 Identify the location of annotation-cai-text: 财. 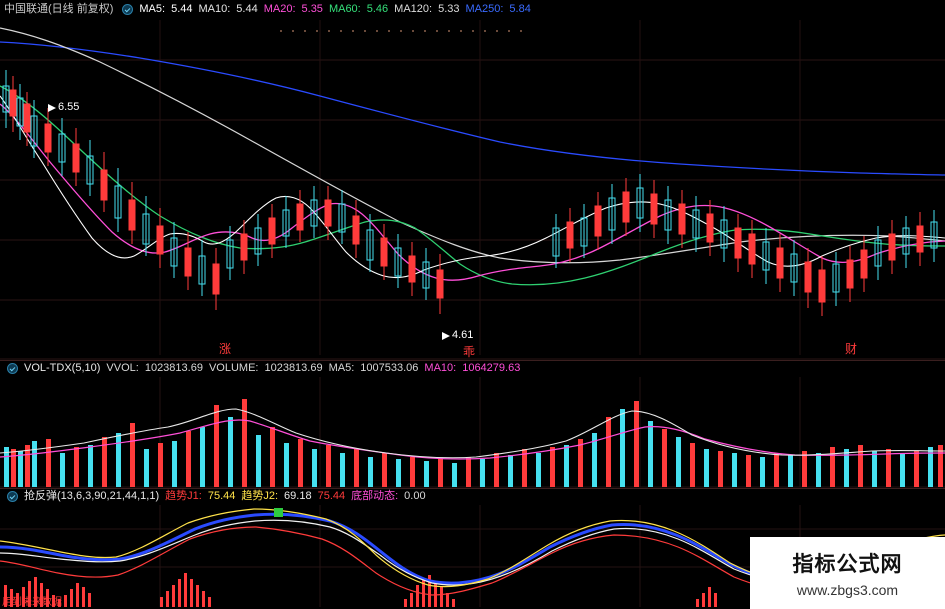
(851, 349).